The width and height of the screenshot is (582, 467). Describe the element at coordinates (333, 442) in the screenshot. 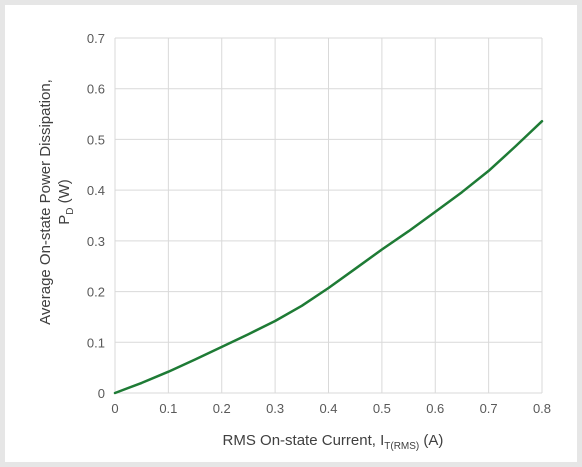

I see `x-axis-title: RMS On-state Current, IT(RMS) (A)` at that location.